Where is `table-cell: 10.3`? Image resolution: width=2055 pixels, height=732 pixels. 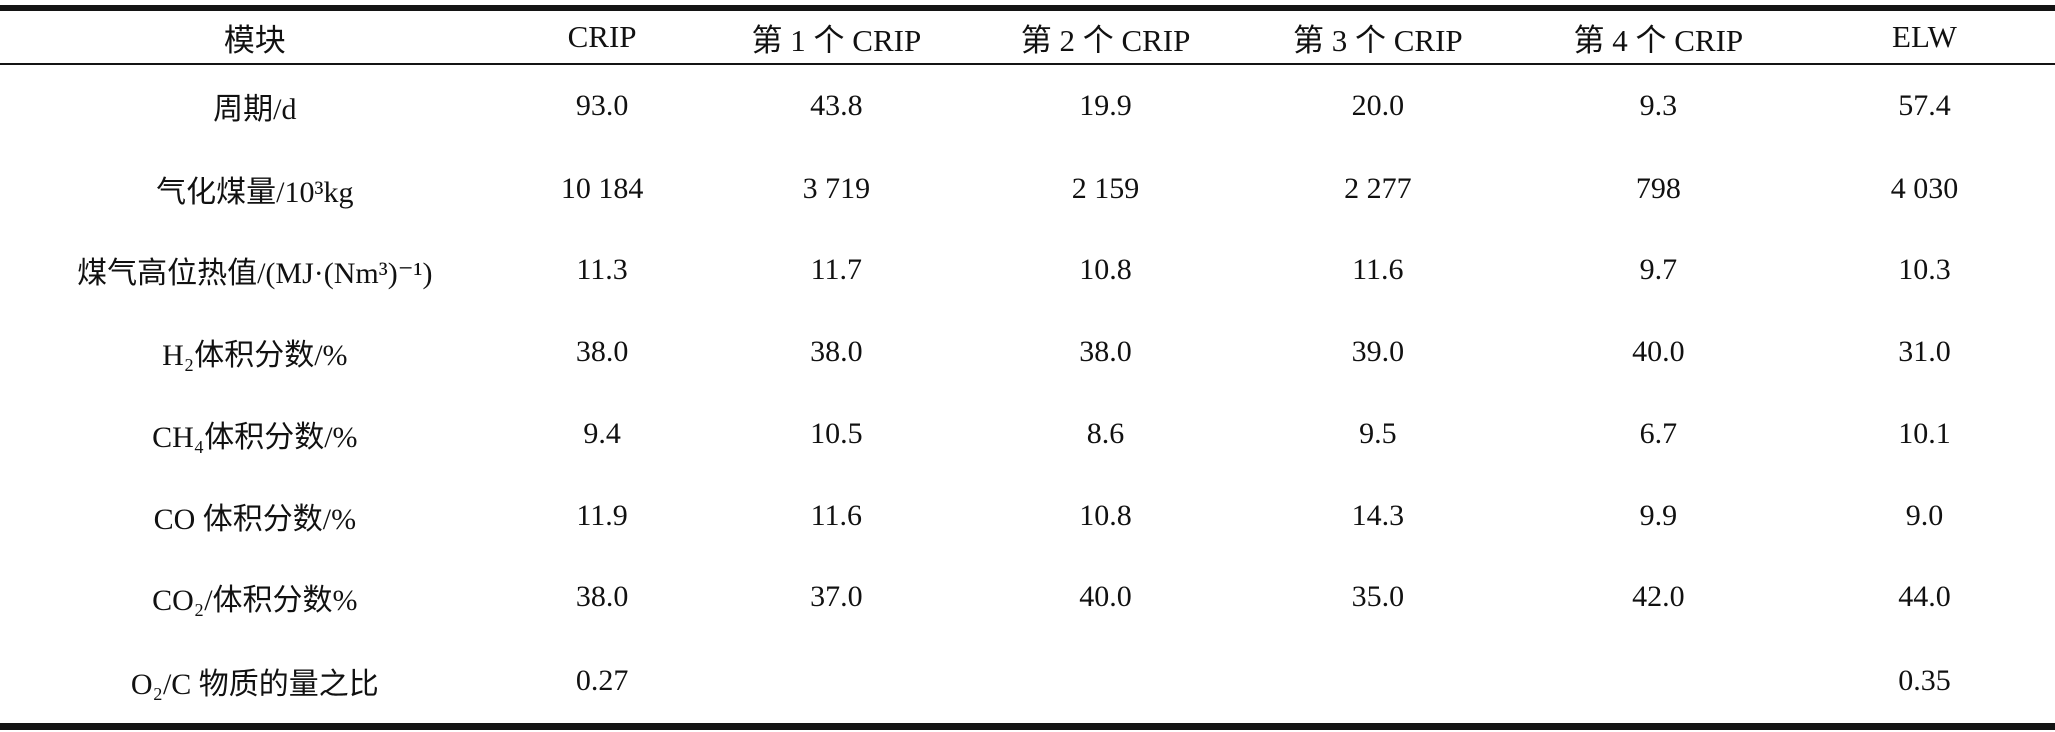
table-cell: 10.3 is located at coordinates (1924, 270).